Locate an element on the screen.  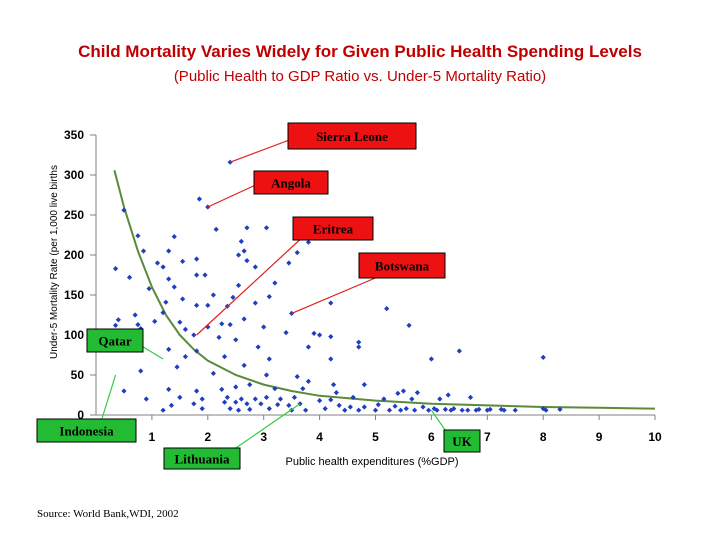
x-tick-label: 9 is located at coordinates (599, 437).